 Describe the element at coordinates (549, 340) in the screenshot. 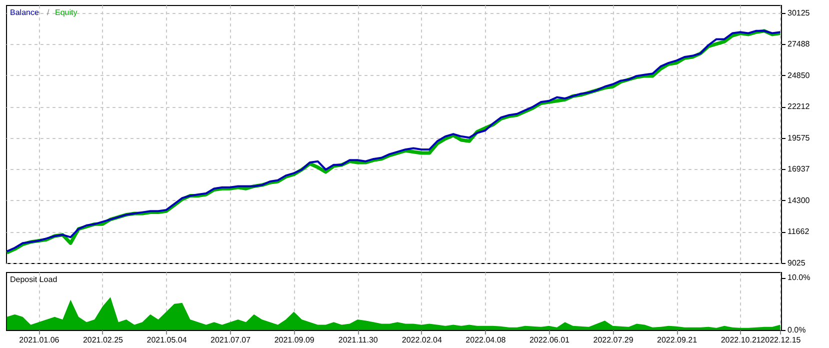

I see `x-tick-label: 2022.06.01` at that location.